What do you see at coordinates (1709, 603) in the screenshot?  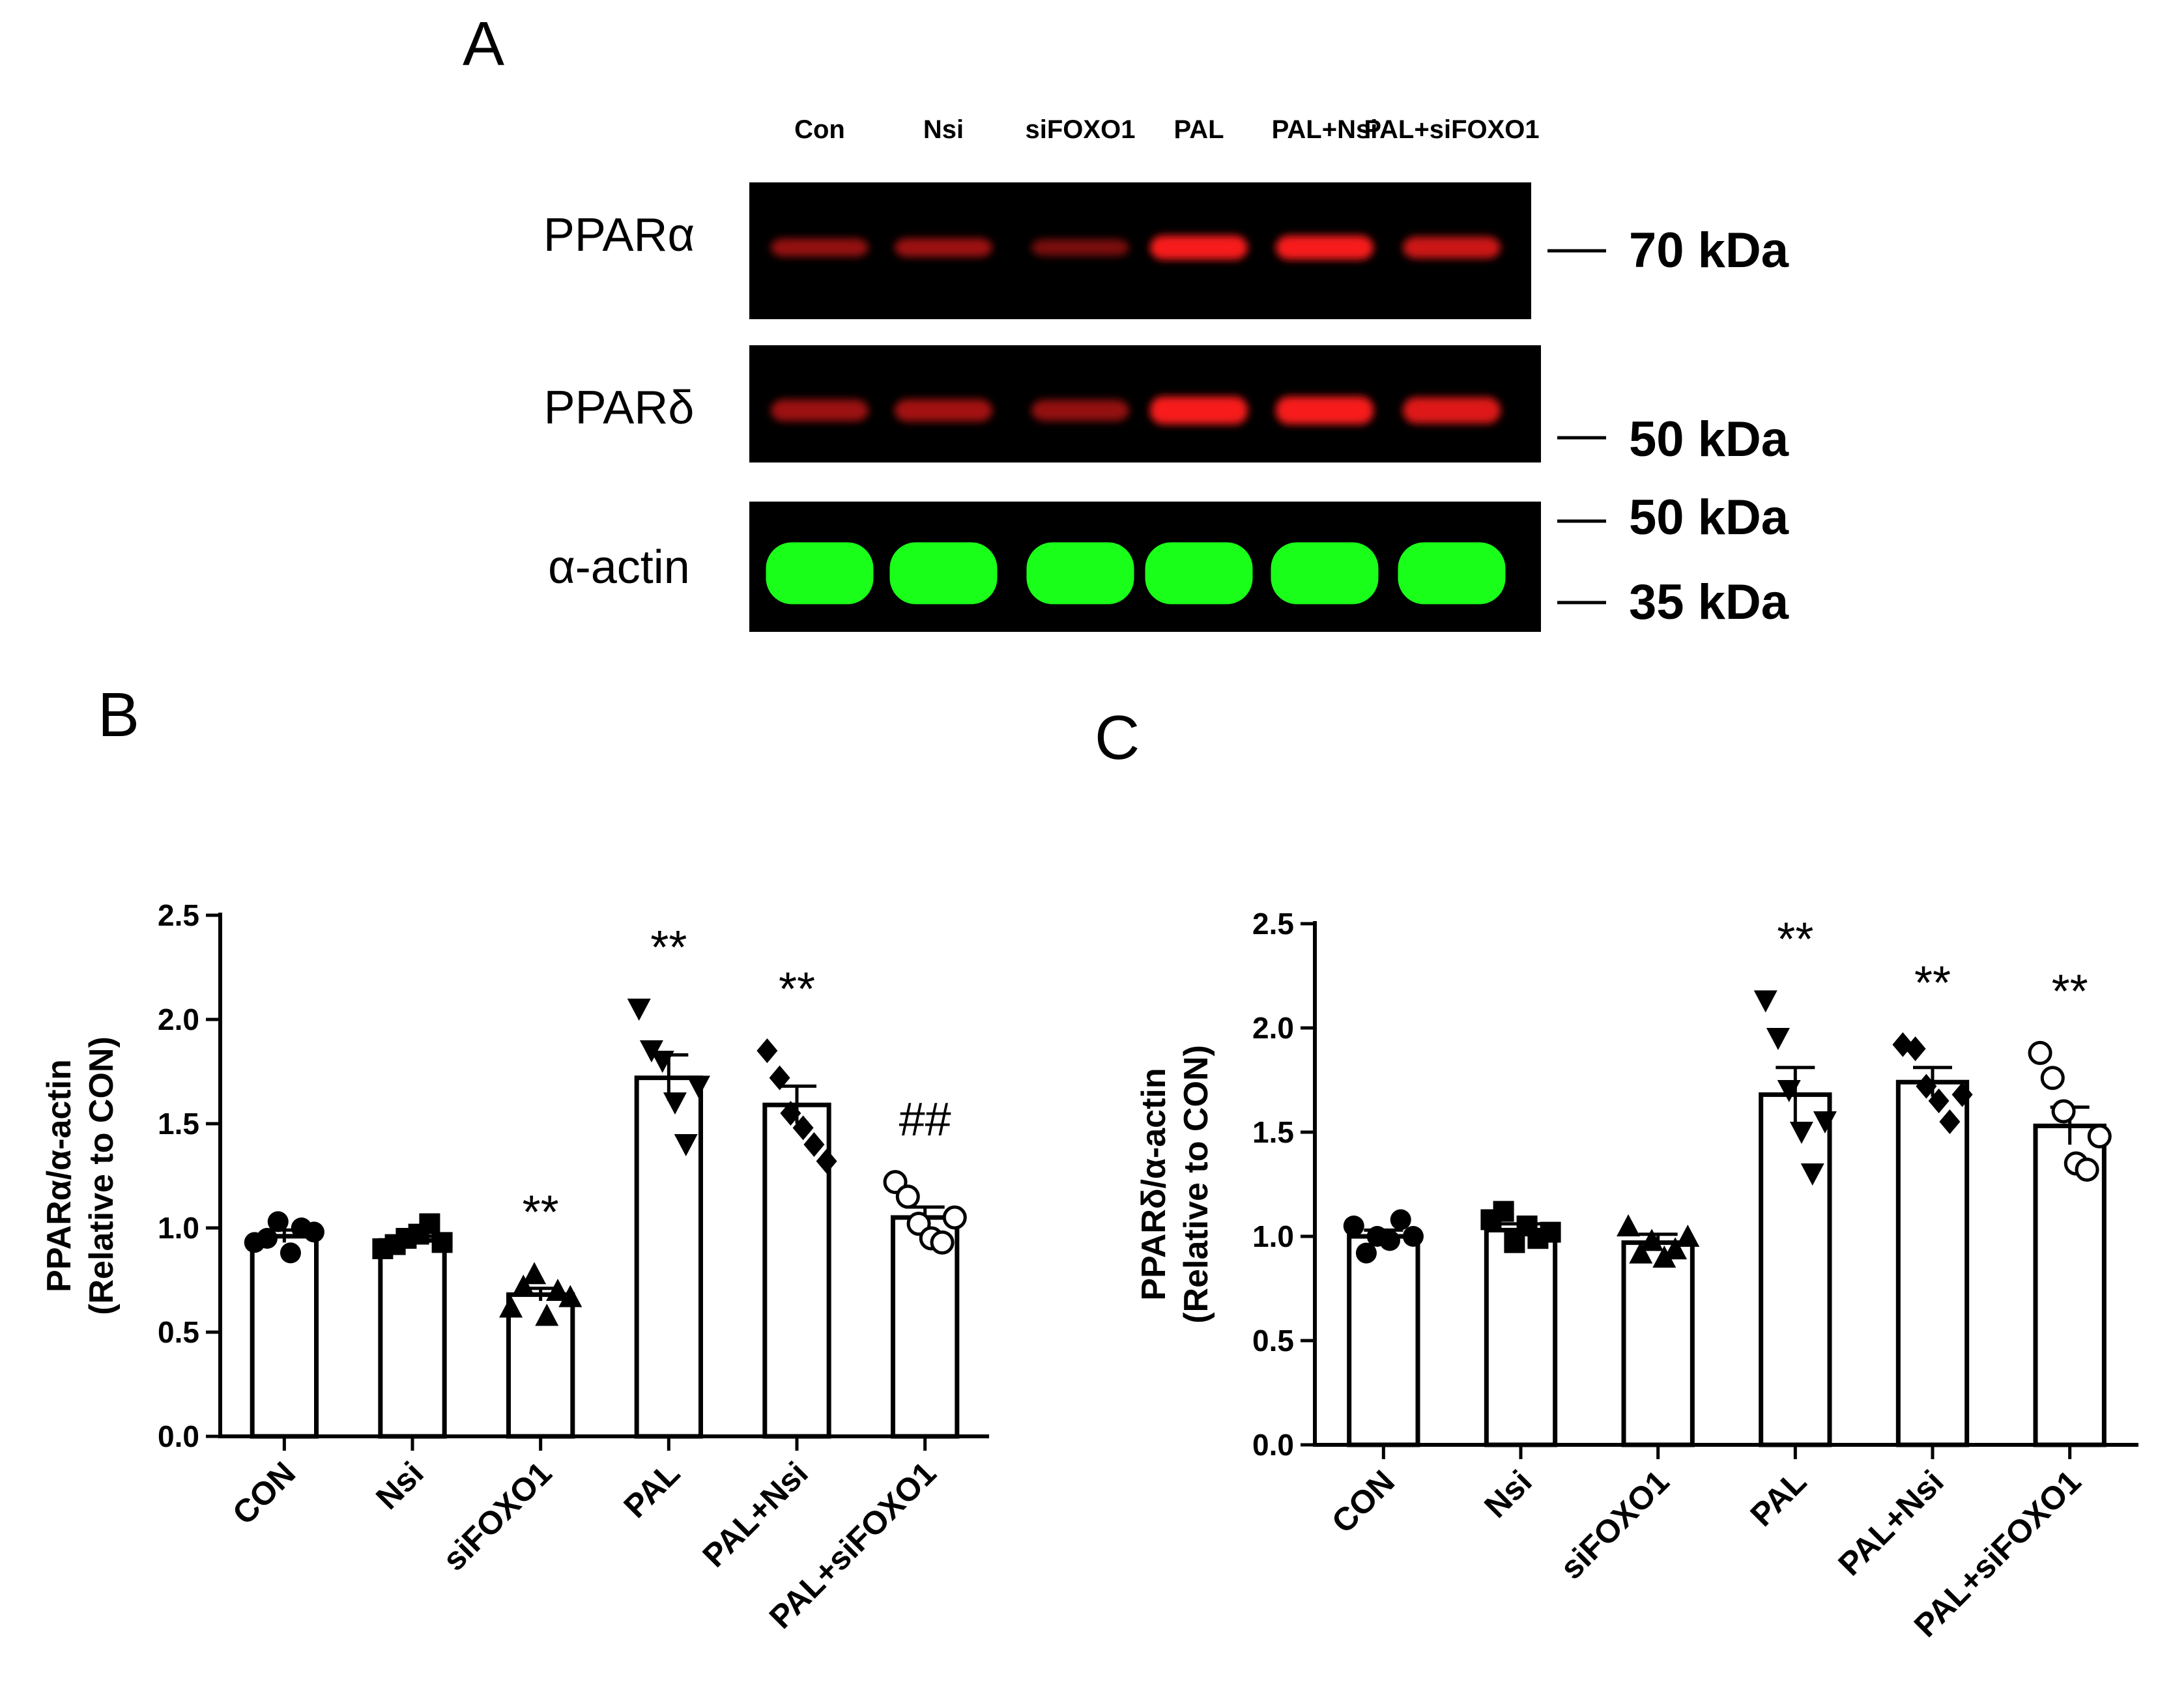 I see `kda-label: 35 kDa` at bounding box center [1709, 603].